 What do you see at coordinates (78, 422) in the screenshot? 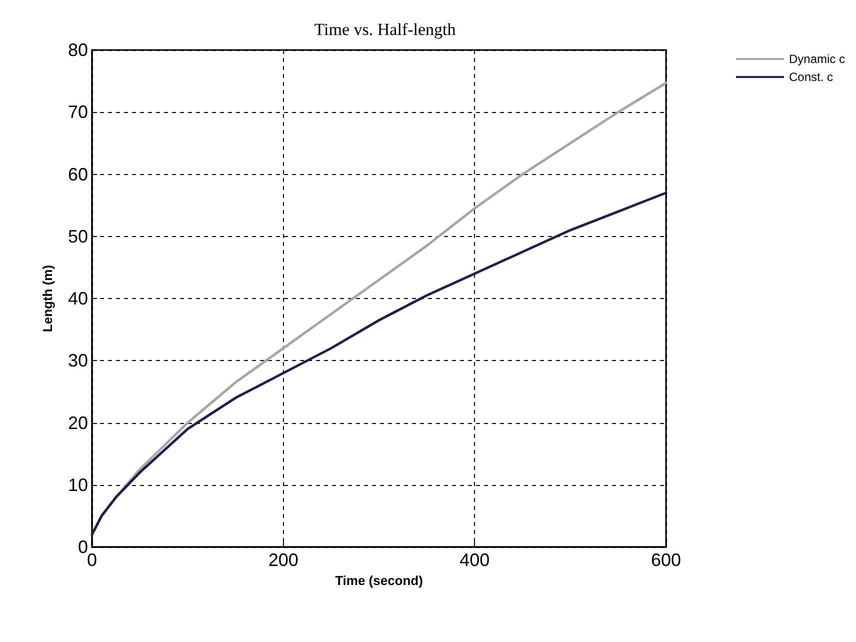
I see `y-tick-label: 20` at bounding box center [78, 422].